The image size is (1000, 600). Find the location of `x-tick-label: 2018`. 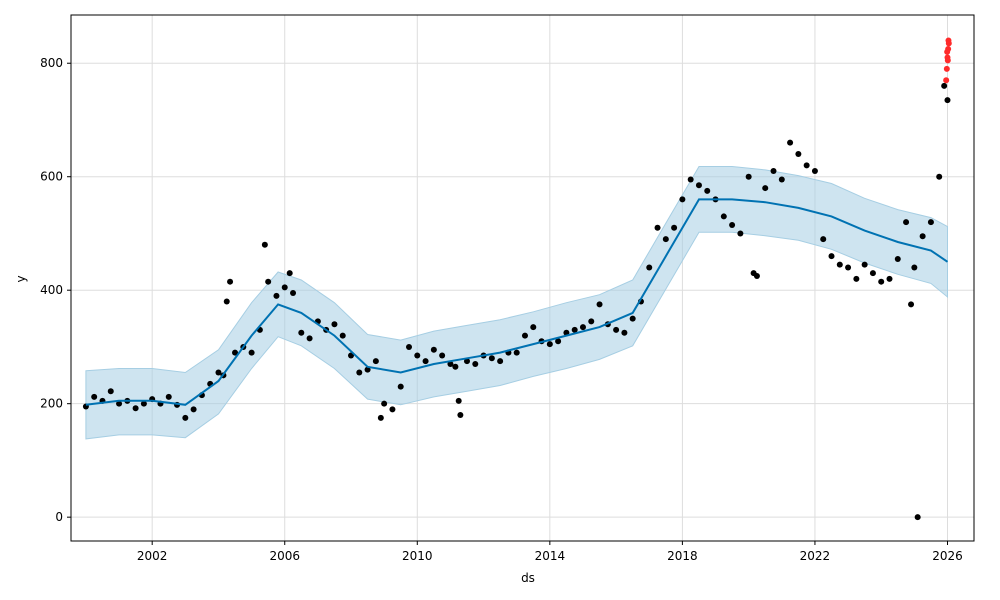

x-tick-label: 2018 is located at coordinates (682, 556).